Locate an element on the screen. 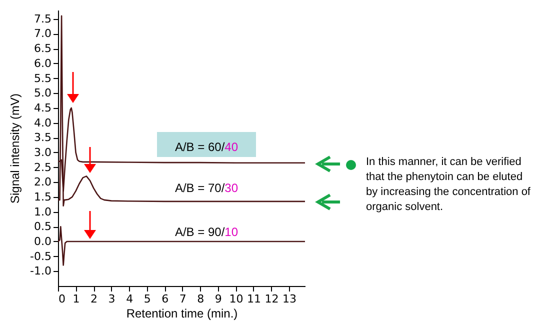  x-axis-title: Retention time (min.) is located at coordinates (182, 313).